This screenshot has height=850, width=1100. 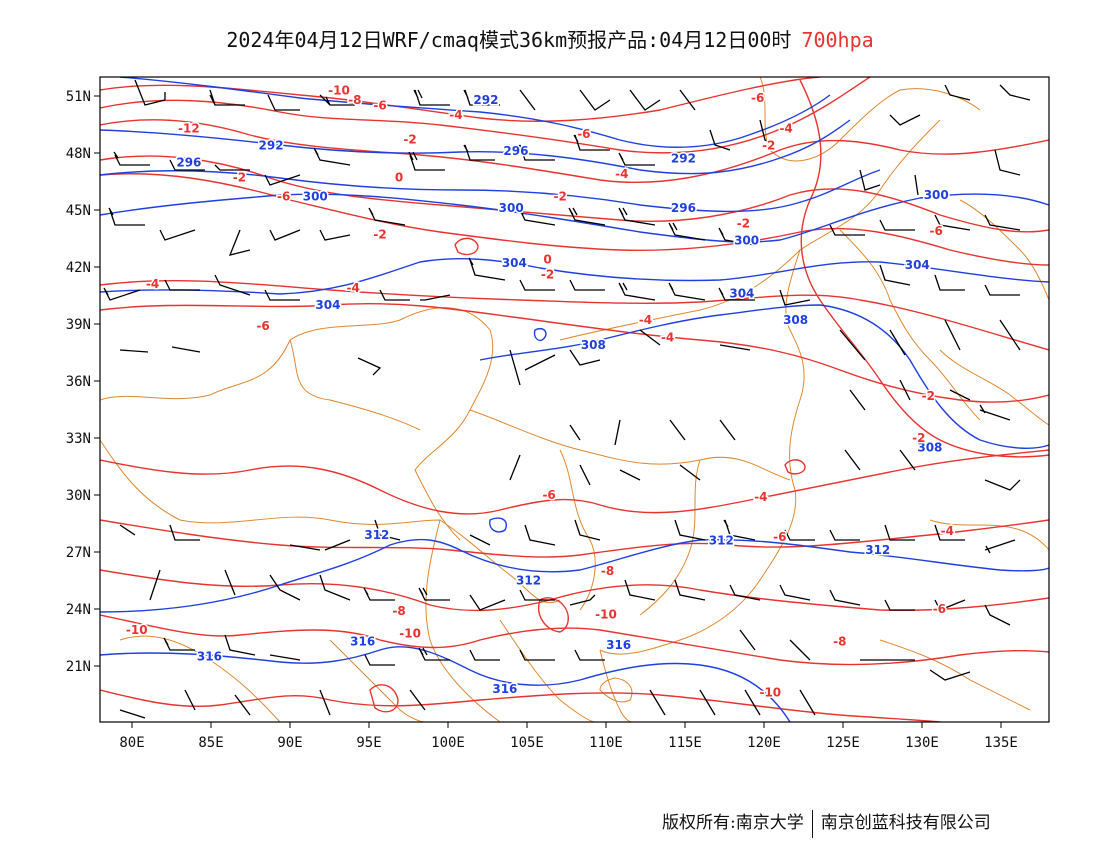 I want to click on temperature-contour-label: -10, so click(x=137, y=630).